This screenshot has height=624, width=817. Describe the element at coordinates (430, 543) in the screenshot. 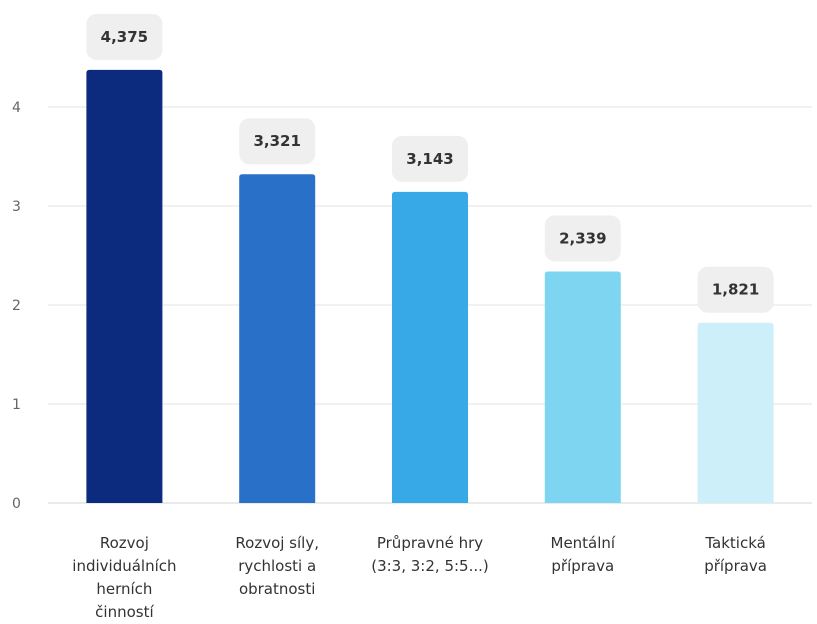

I see `category-label: Průpravné hry` at that location.